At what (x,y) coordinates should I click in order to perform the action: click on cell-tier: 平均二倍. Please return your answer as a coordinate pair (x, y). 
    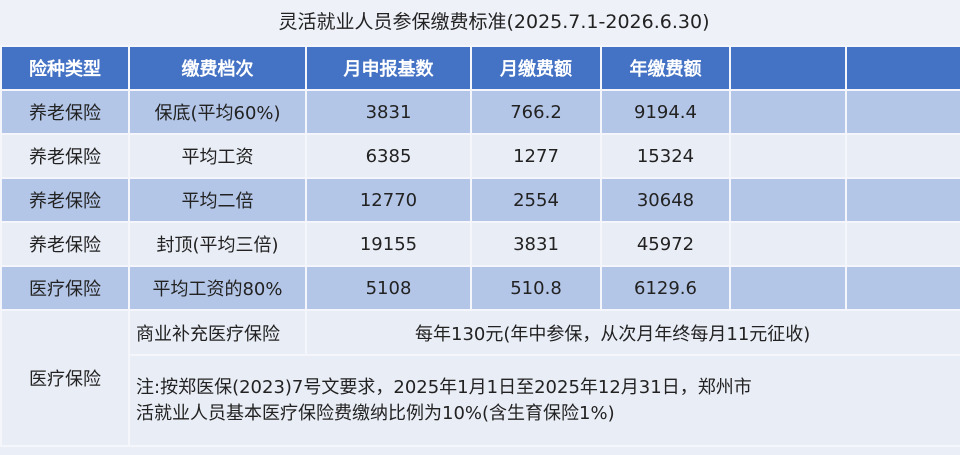
    Looking at the image, I should click on (217, 200).